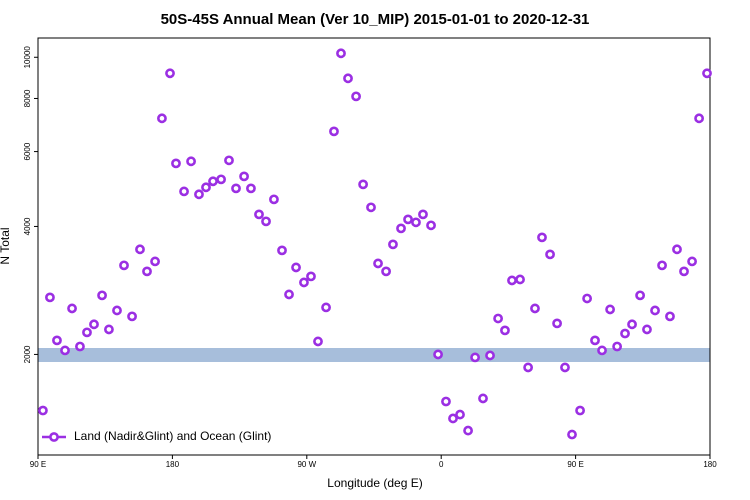 This screenshot has width=750, height=500. I want to click on legend-label: Land (Nadir&Glint) and Ocean (Glint), so click(172, 436).